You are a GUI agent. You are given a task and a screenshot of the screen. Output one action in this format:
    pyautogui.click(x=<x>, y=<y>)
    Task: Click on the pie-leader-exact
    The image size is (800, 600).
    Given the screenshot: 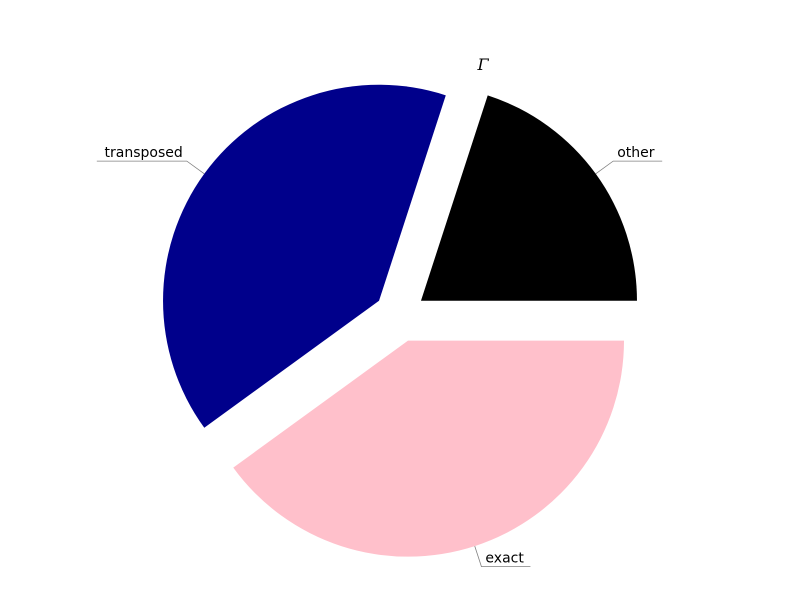 What is the action you would take?
    pyautogui.click(x=502, y=556)
    